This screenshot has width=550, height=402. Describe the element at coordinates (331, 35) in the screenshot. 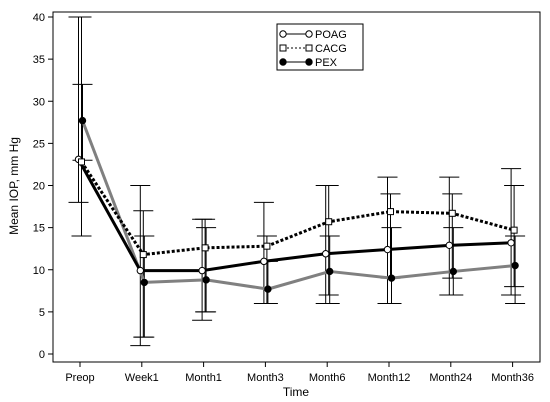

I see `legend-label-poag: POAG` at that location.